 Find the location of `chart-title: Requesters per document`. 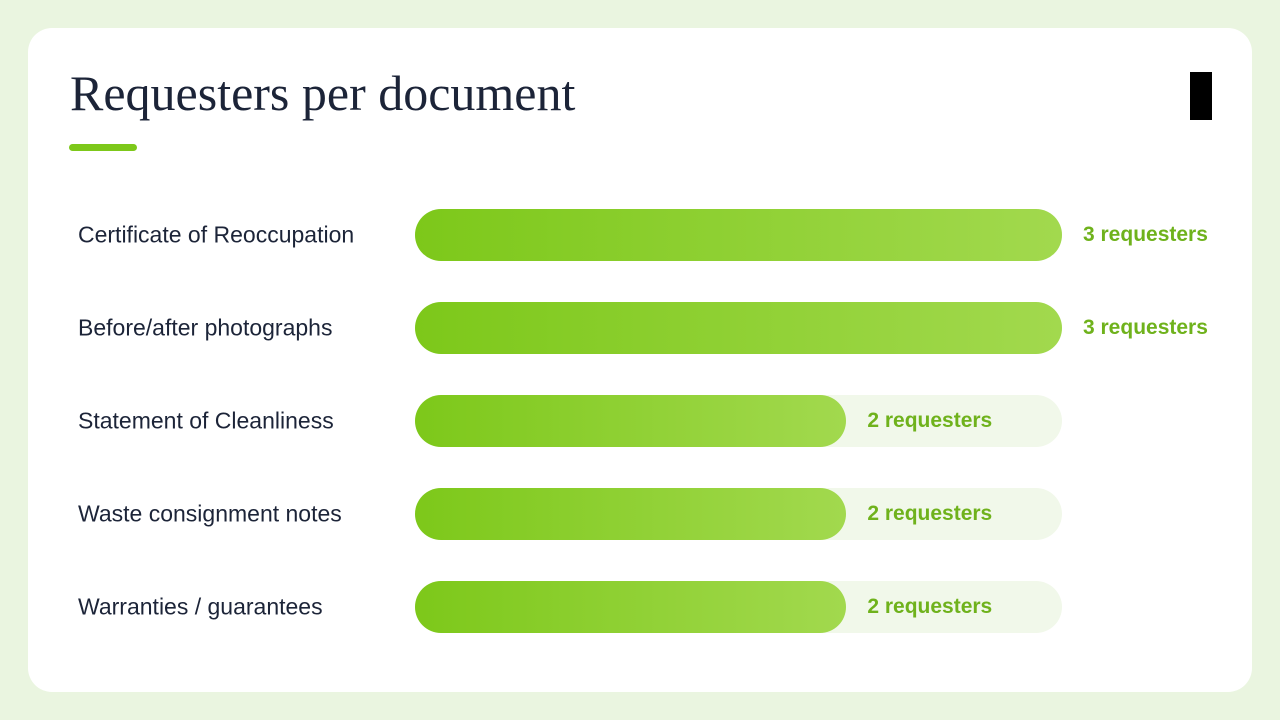

chart-title: Requesters per document is located at coordinates (323, 93).